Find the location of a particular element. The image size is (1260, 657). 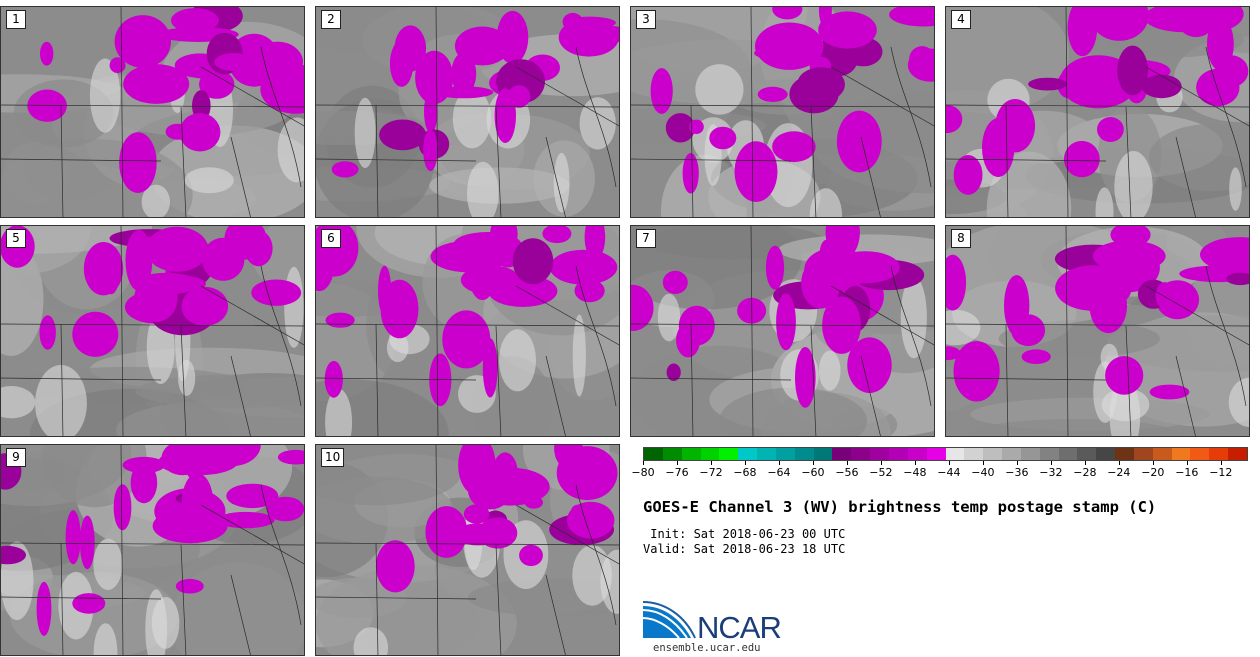

logo-url: ensemble.ucar.edu is located at coordinates (707, 648).